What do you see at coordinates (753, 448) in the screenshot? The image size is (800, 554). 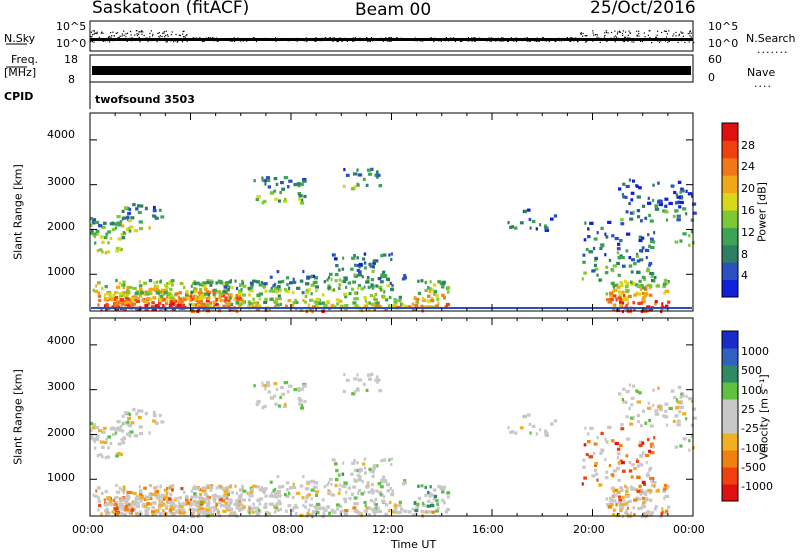 I see `velocity-cbar-tick: -100` at bounding box center [753, 448].